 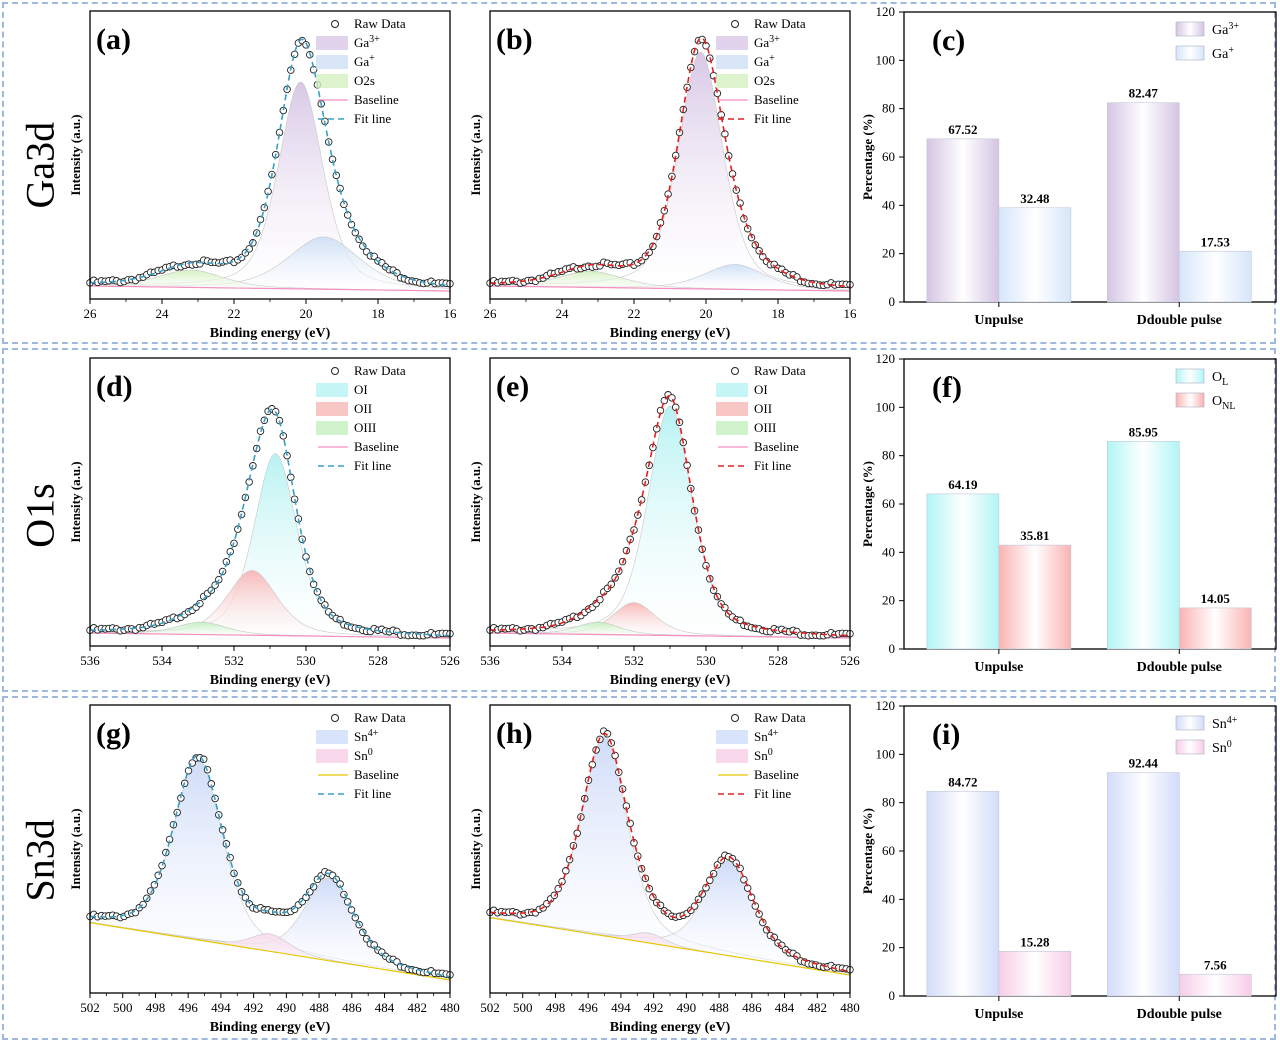 What do you see at coordinates (962, 129) in the screenshot?
I see `bar-data-label: 67.52` at bounding box center [962, 129].